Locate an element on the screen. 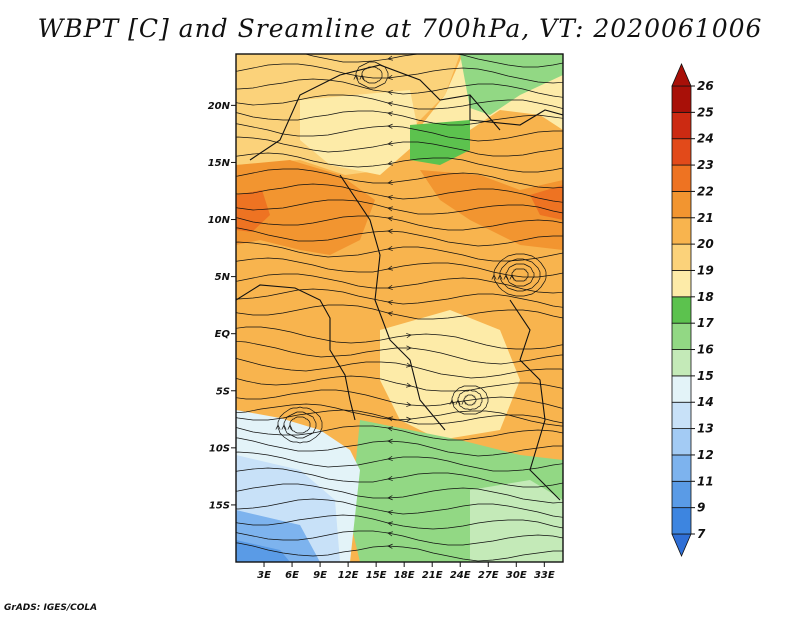 The height and width of the screenshot is (618, 800). border-northern-countries is located at coordinates (375, 112).